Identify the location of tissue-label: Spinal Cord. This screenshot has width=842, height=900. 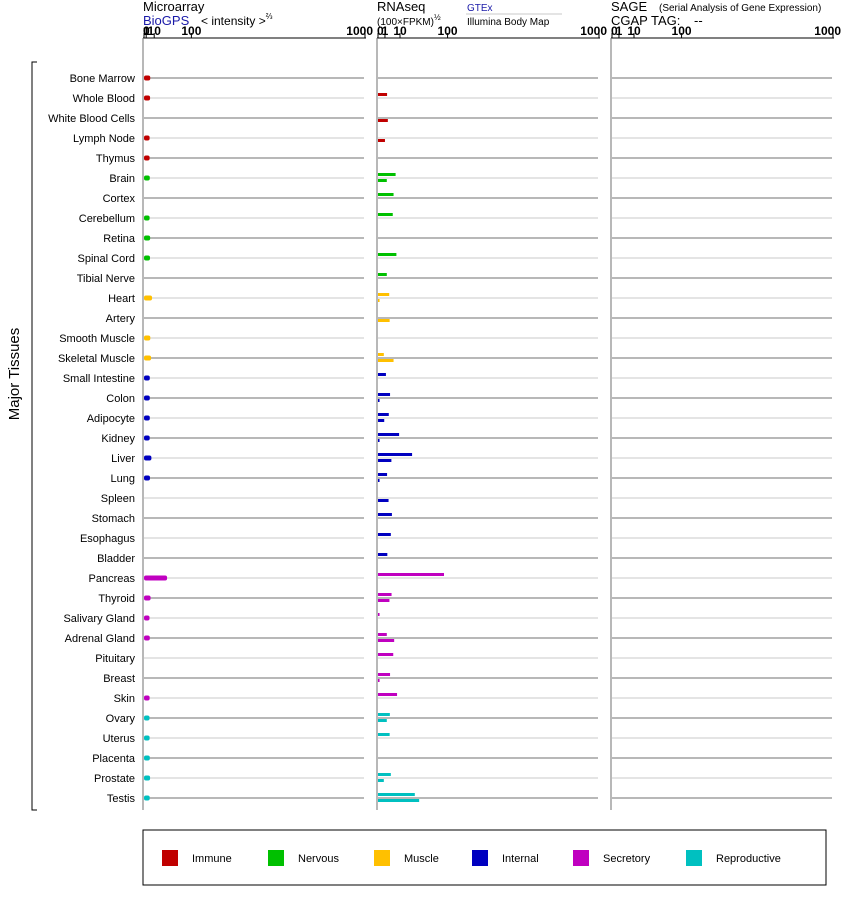
(106, 259).